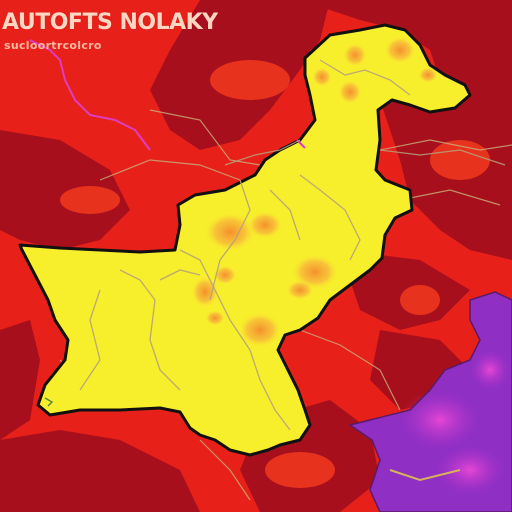 The height and width of the screenshot is (512, 512). I want to click on neighbor-region-southeast, so click(430, 401).